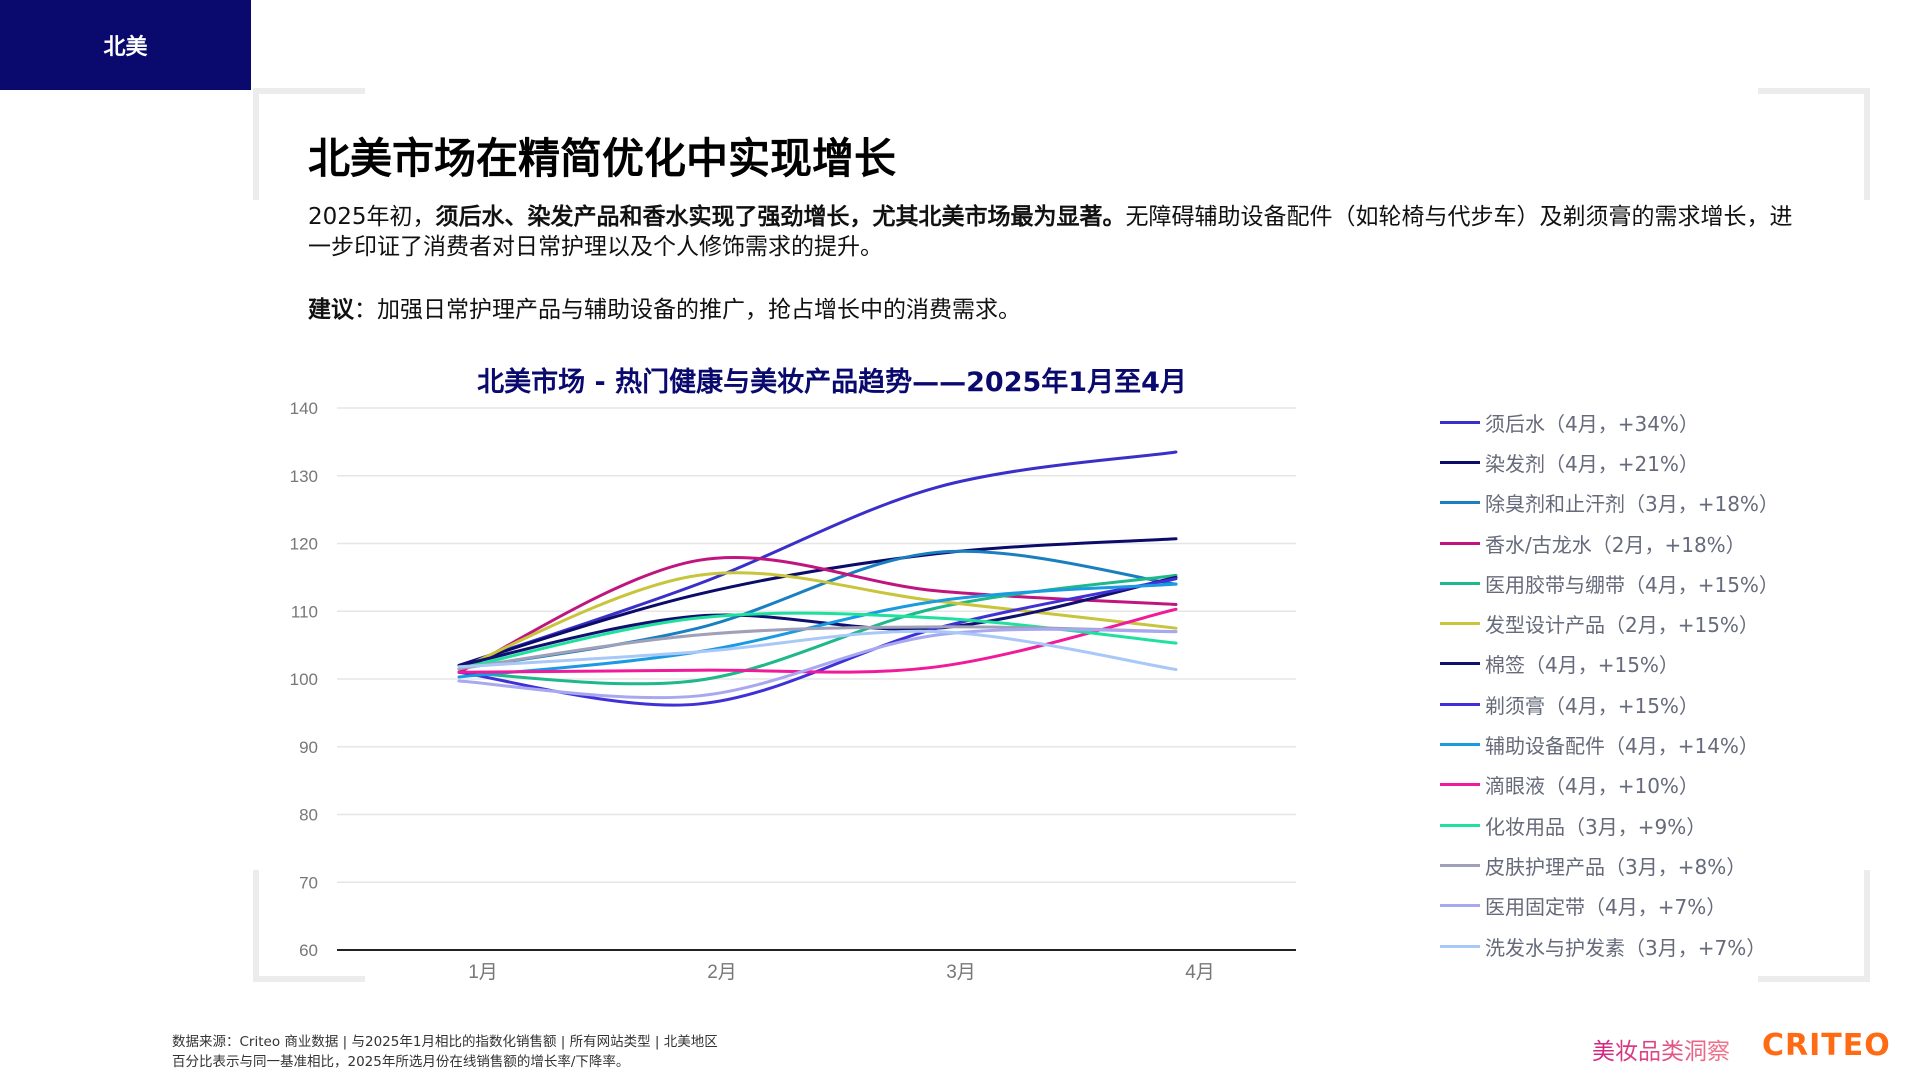  What do you see at coordinates (1596, 826) in the screenshot?
I see `legend-label: 化妆用品（3月，+9%）` at bounding box center [1596, 826].